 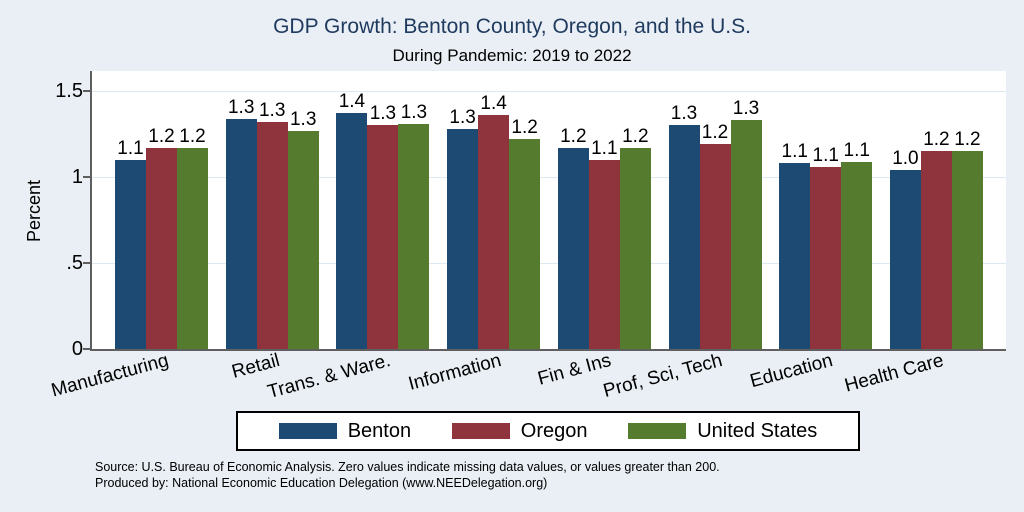 I want to click on x-tick-label: Education, so click(x=792, y=371).